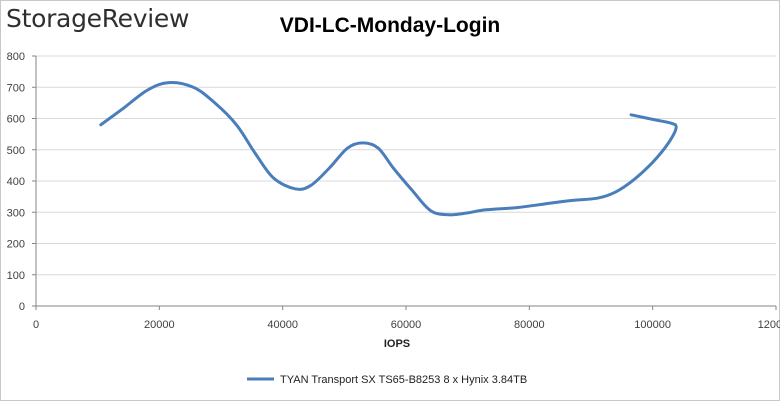  I want to click on y-tick-label: 200, so click(16, 245).